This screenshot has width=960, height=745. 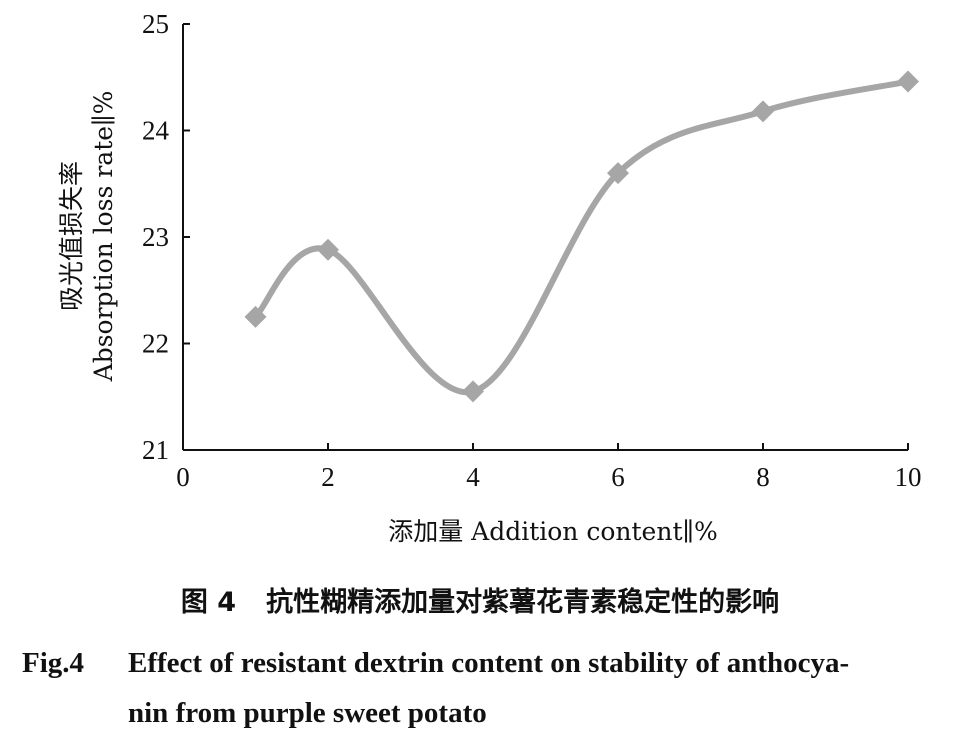 I want to click on figure-caption-cn: 图 4 抗性糊精添加量对紫薯花青素稳定性的影响, so click(x=480, y=599).